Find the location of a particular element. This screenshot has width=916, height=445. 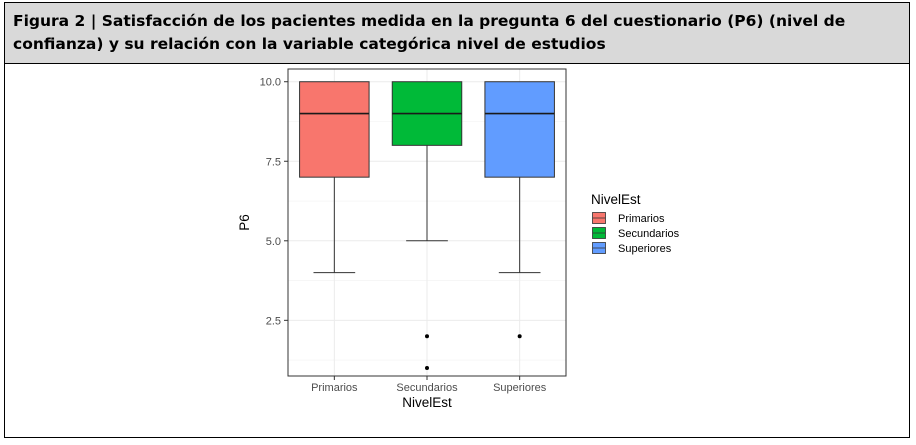

x-axis-title: NivelEst is located at coordinates (427, 402).